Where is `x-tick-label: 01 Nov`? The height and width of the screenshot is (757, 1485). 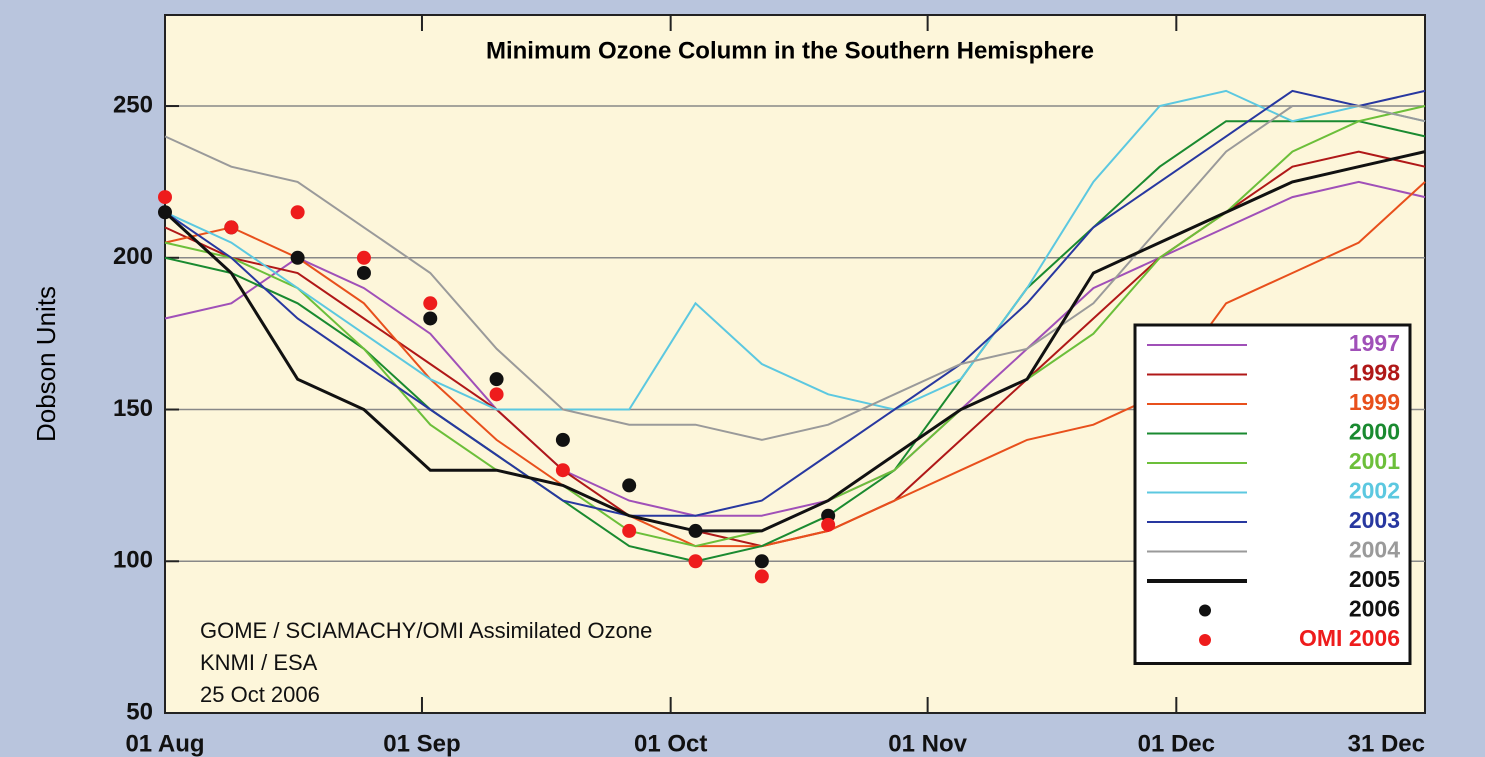 x-tick-label: 01 Nov is located at coordinates (927, 743).